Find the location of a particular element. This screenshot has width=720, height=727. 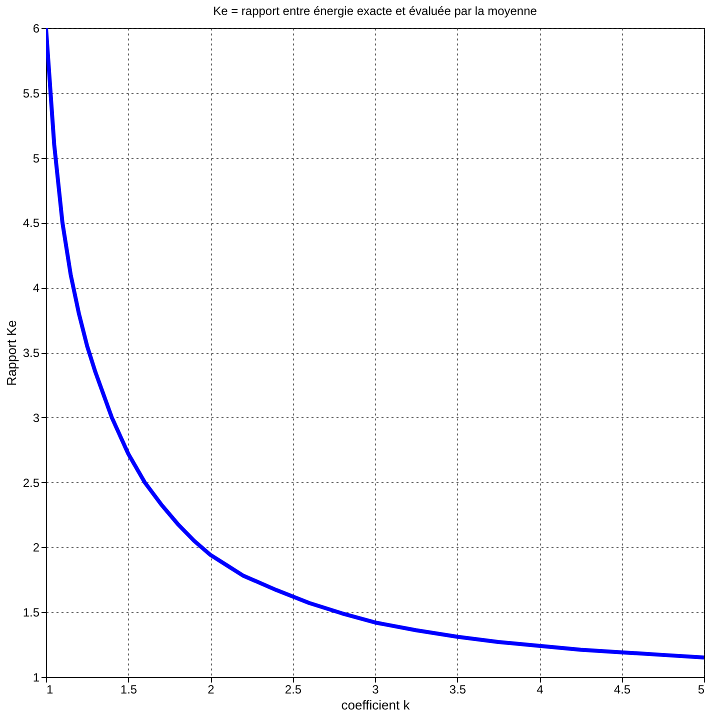

chart-title: Ke = rapport entre énergie exacte et évaluée par la moyenne is located at coordinates (375, 11).